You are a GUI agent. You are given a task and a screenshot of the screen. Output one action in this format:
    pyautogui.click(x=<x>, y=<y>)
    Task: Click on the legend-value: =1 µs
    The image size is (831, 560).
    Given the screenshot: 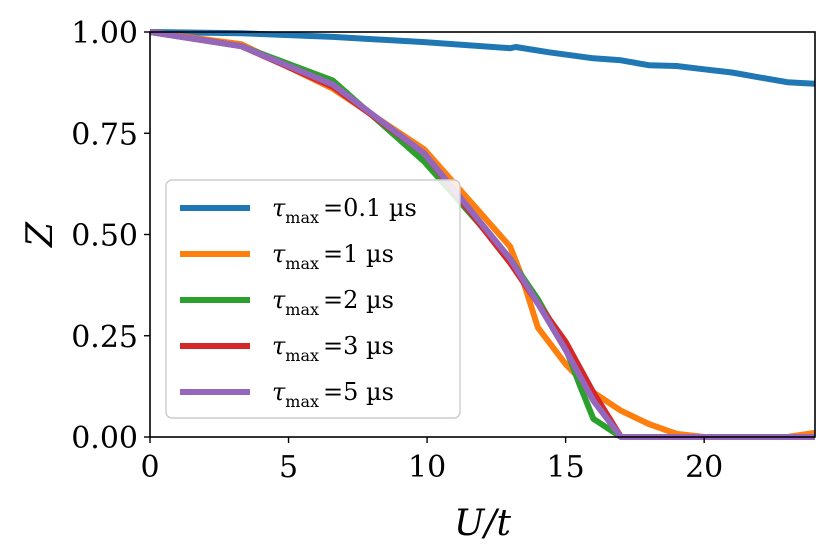 What is the action you would take?
    pyautogui.click(x=358, y=254)
    